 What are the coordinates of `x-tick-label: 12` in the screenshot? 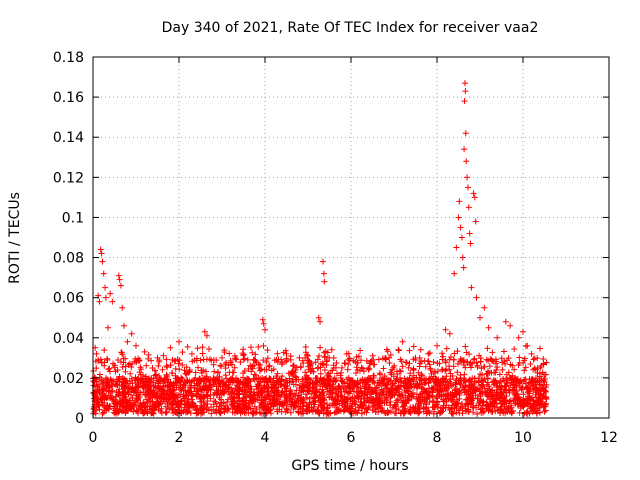 It's located at (609, 438).